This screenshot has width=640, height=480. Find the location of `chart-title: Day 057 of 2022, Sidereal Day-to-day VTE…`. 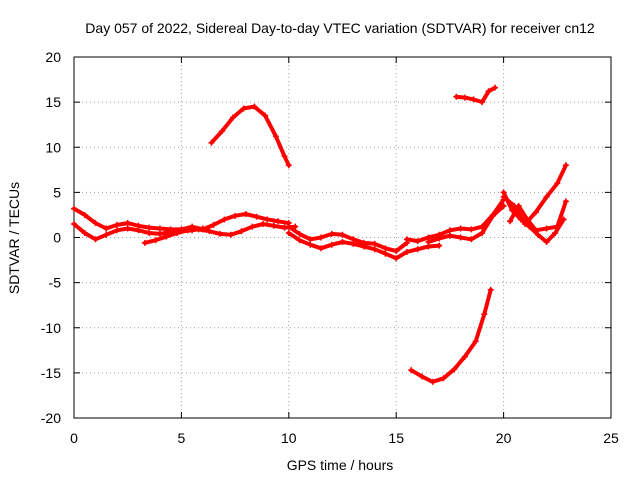

chart-title: Day 057 of 2022, Sidereal Day-to-day VTE… is located at coordinates (340, 28).